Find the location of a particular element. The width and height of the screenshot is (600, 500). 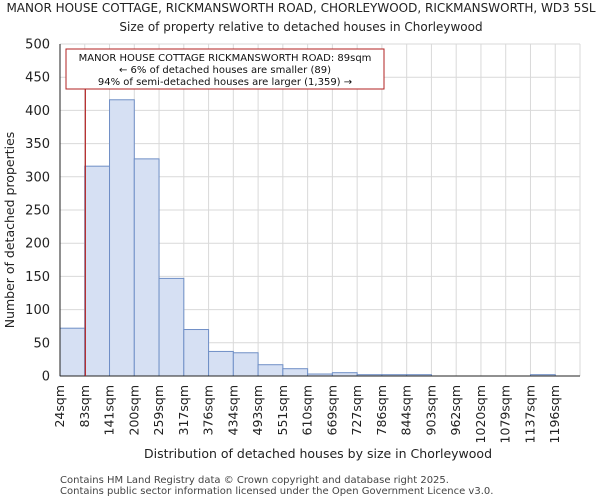

x-tick-label: 24sqm is located at coordinates (59, 406).